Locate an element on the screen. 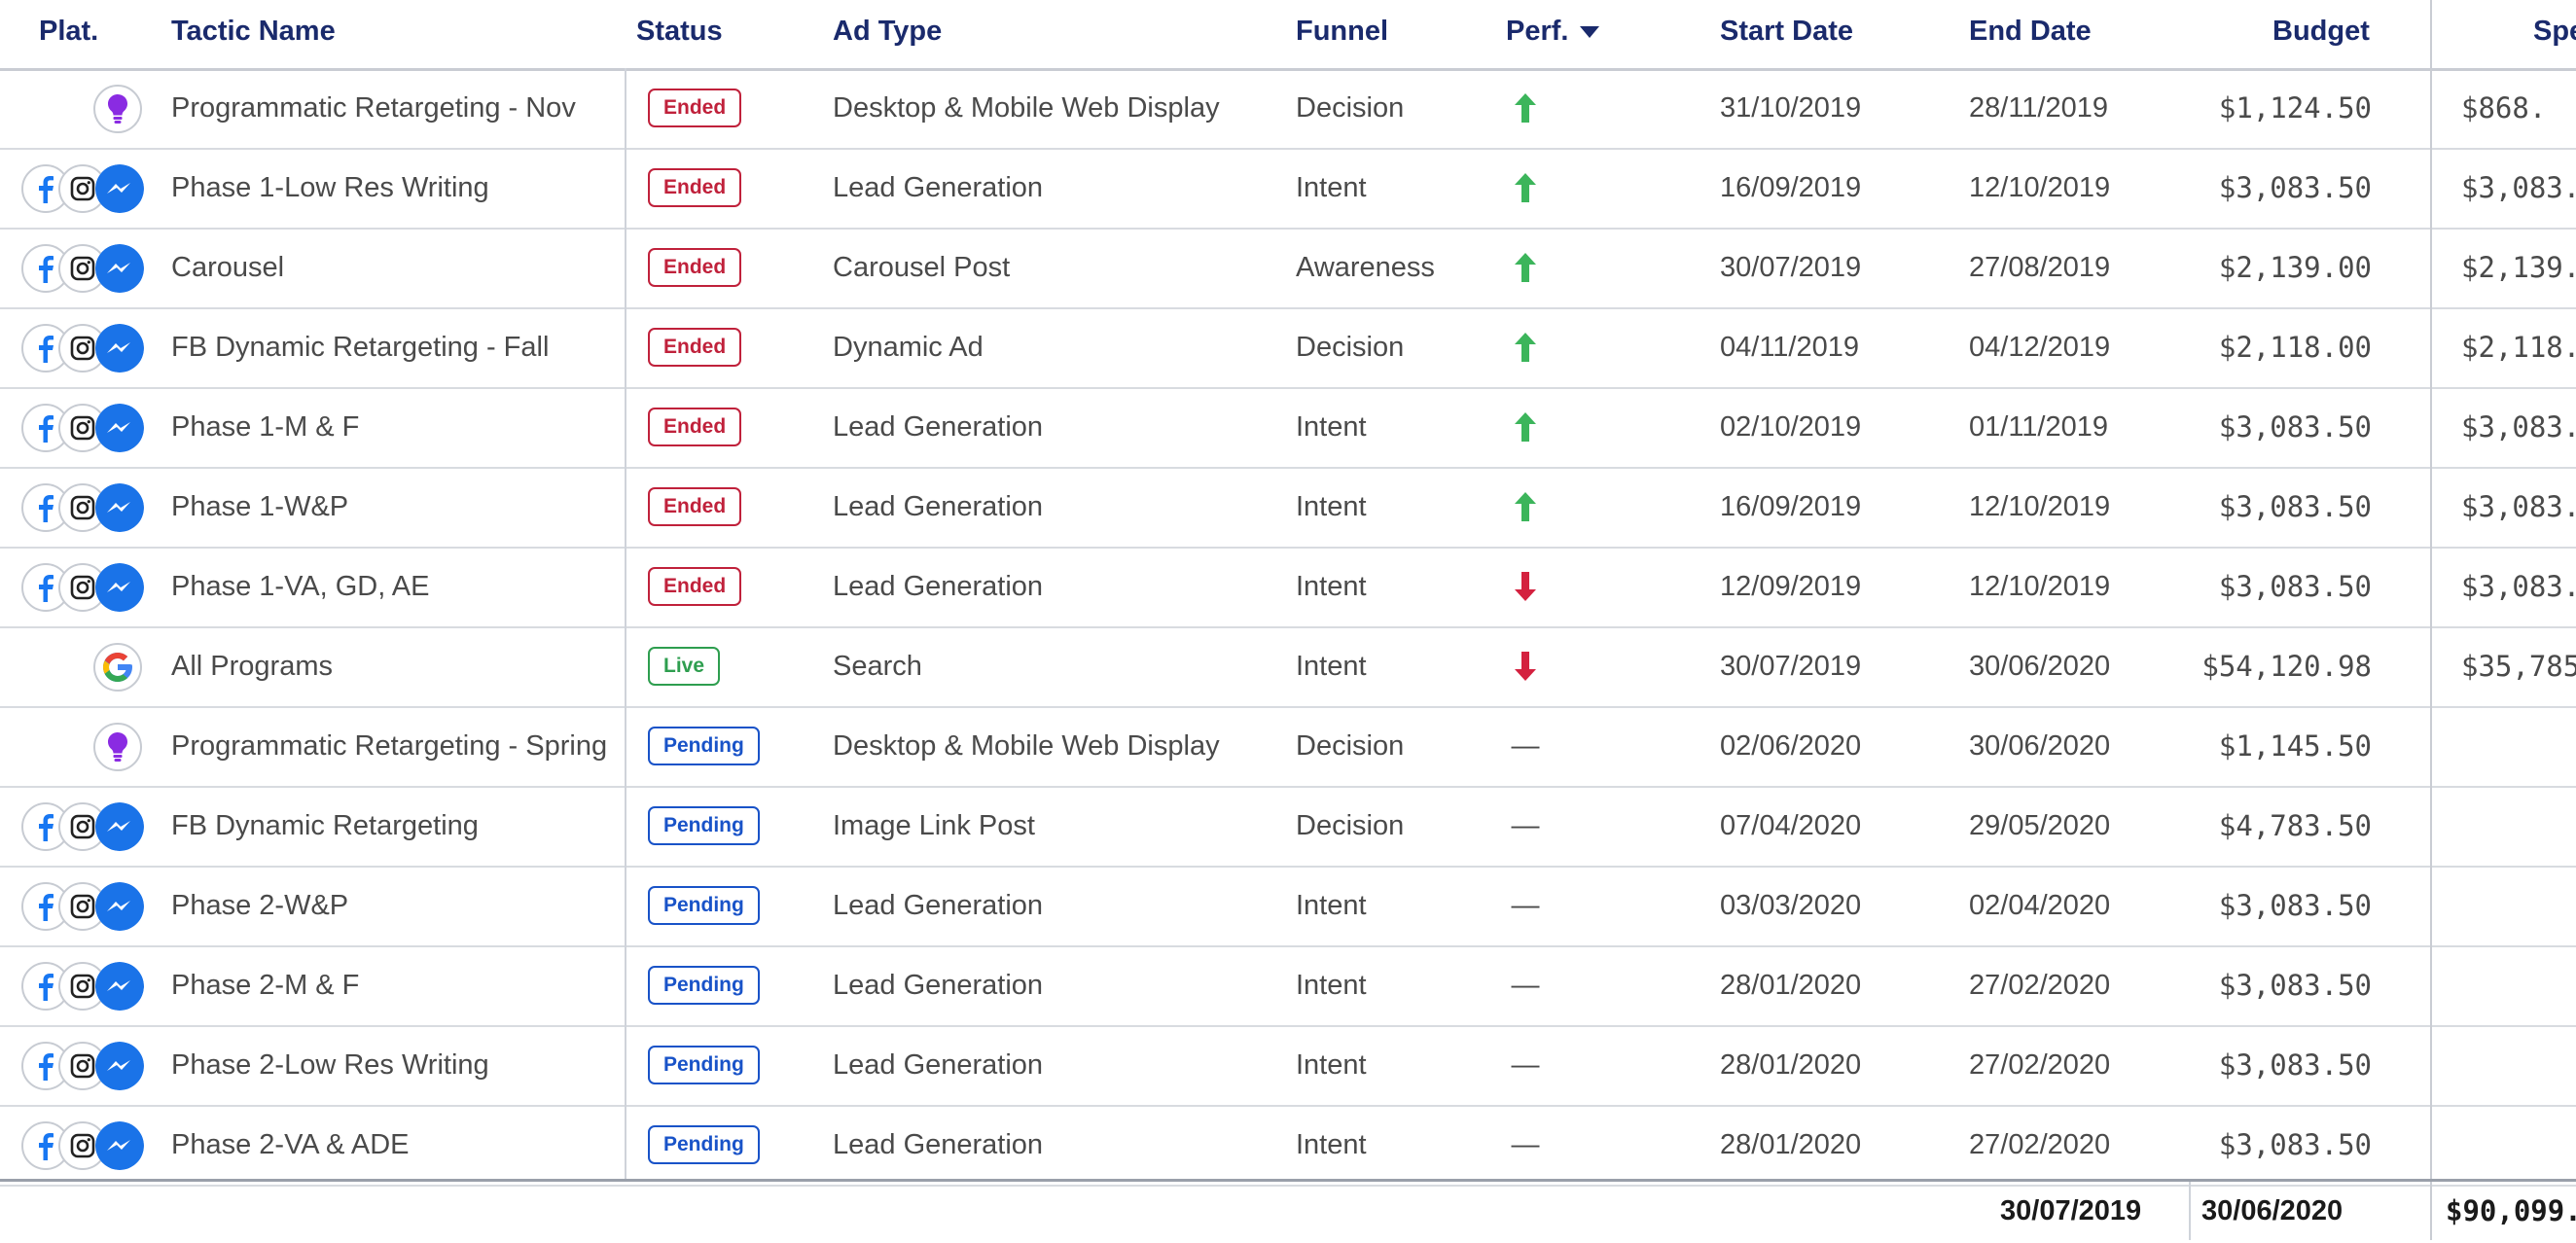 The width and height of the screenshot is (2576, 1243). start-date: 07/04/2020 is located at coordinates (1791, 825).